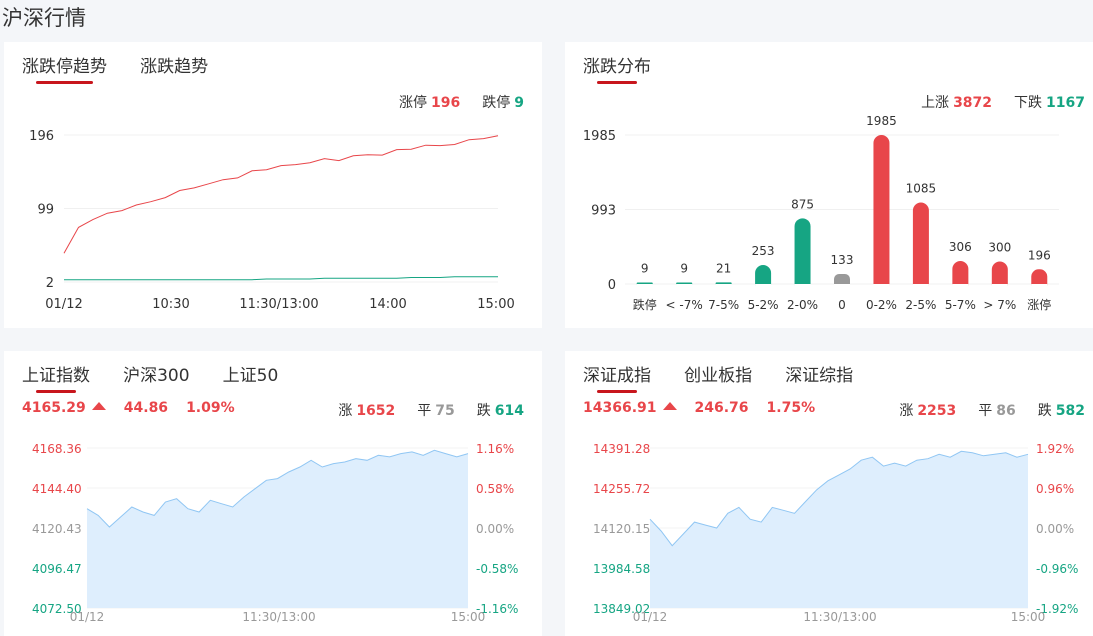  What do you see at coordinates (1001, 102) in the screenshot?
I see `dist-stats: 上涨 3872 下跌 1167` at bounding box center [1001, 102].